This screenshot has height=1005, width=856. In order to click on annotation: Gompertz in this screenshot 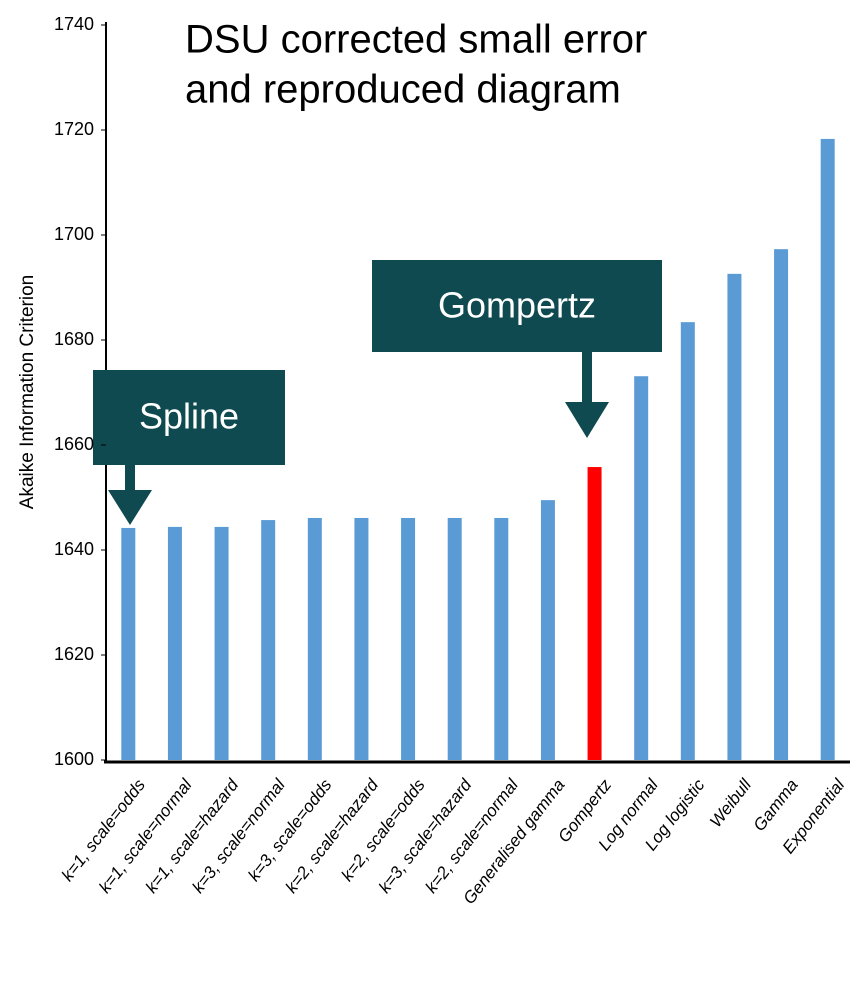, I will do `click(517, 305)`.